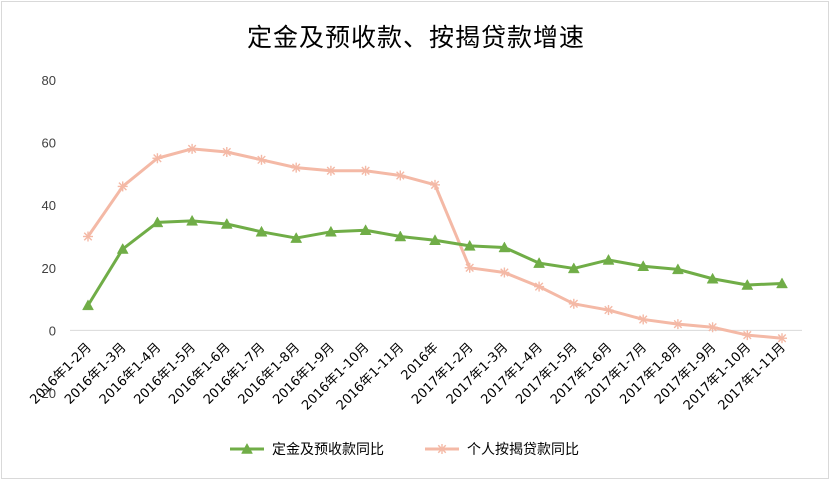 This screenshot has height=482, width=832. What do you see at coordinates (46, 237) in the screenshot?
I see `y-axis-ticks: 80 60 40 20 0 -20` at bounding box center [46, 237].